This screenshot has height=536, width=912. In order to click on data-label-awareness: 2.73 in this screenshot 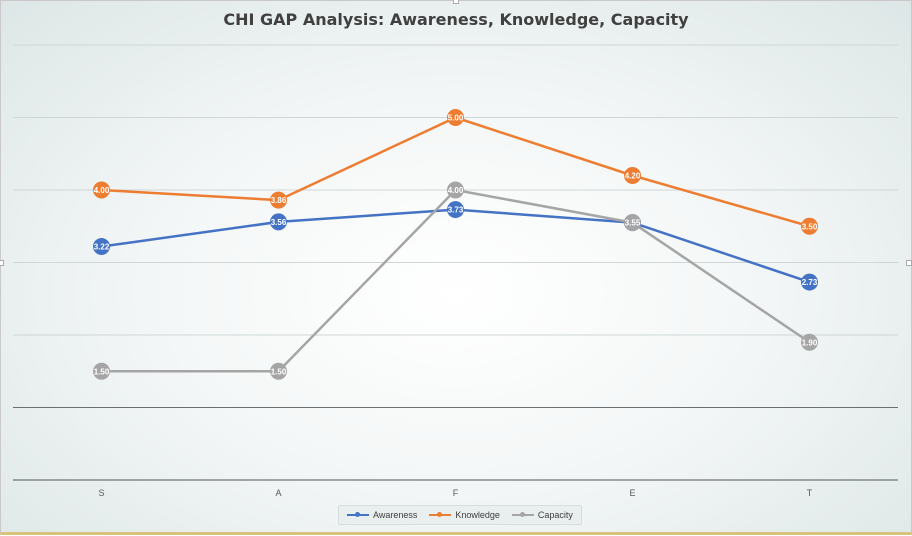, I will do `click(810, 282)`.